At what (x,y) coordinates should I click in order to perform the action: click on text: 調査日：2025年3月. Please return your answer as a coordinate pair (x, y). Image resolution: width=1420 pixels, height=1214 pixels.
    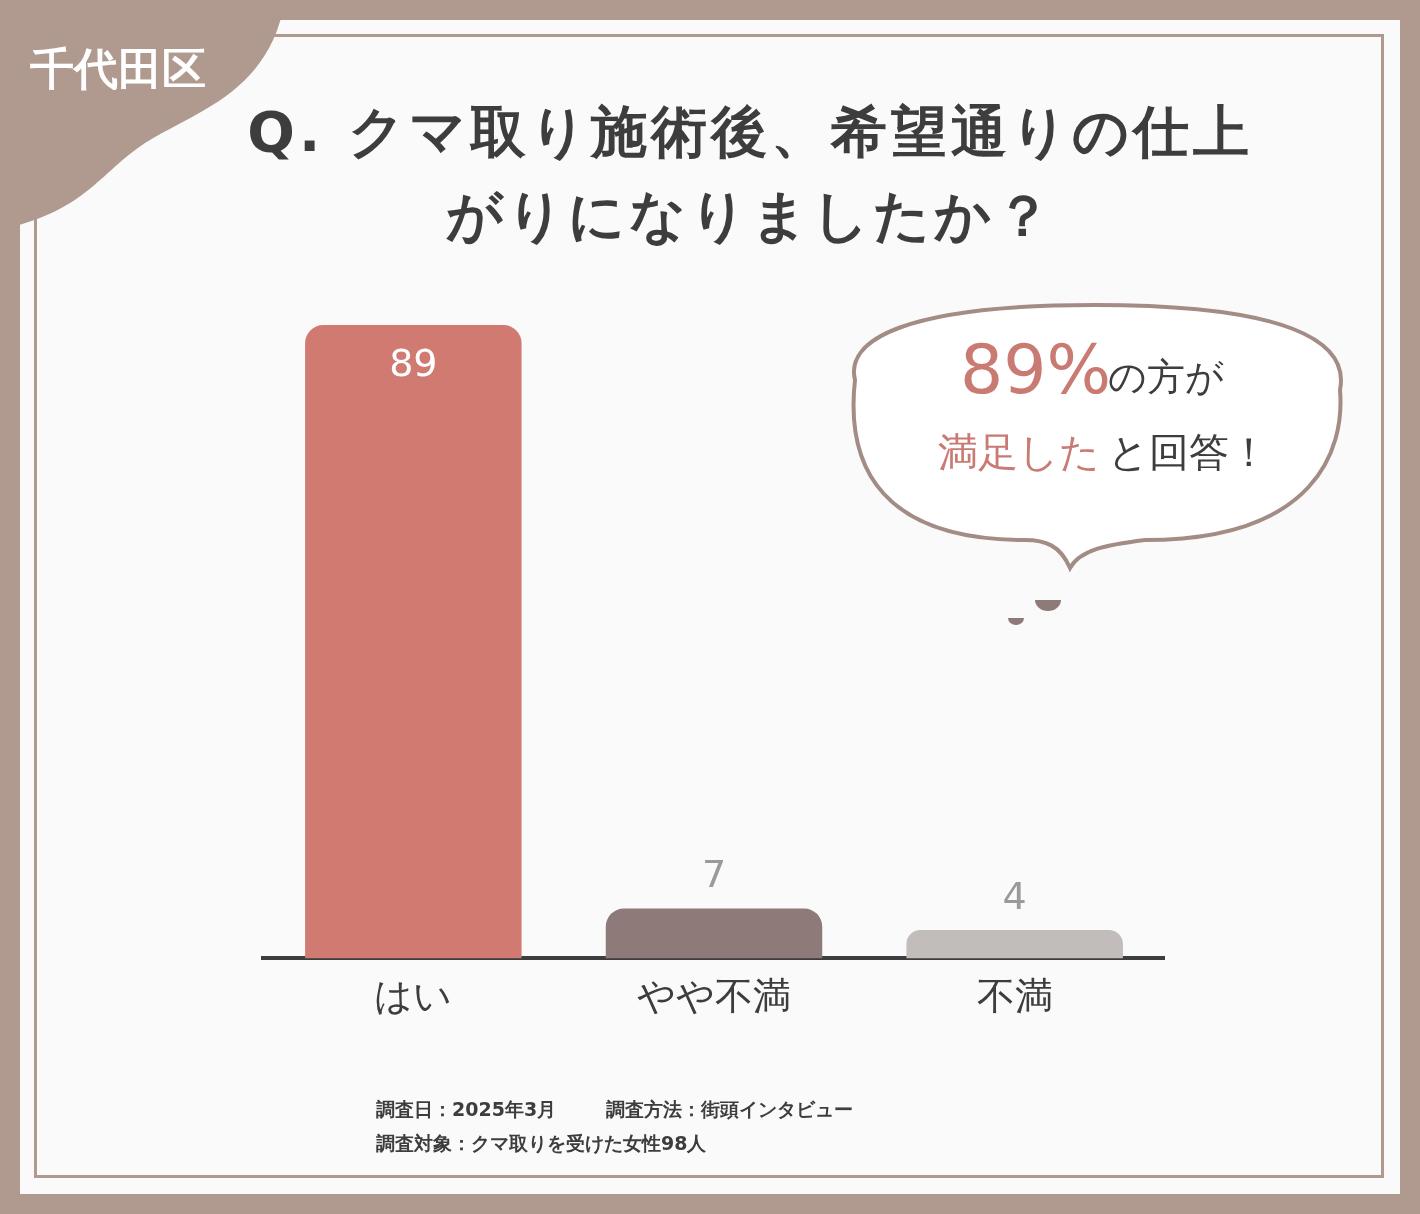
    Looking at the image, I should click on (466, 1109).